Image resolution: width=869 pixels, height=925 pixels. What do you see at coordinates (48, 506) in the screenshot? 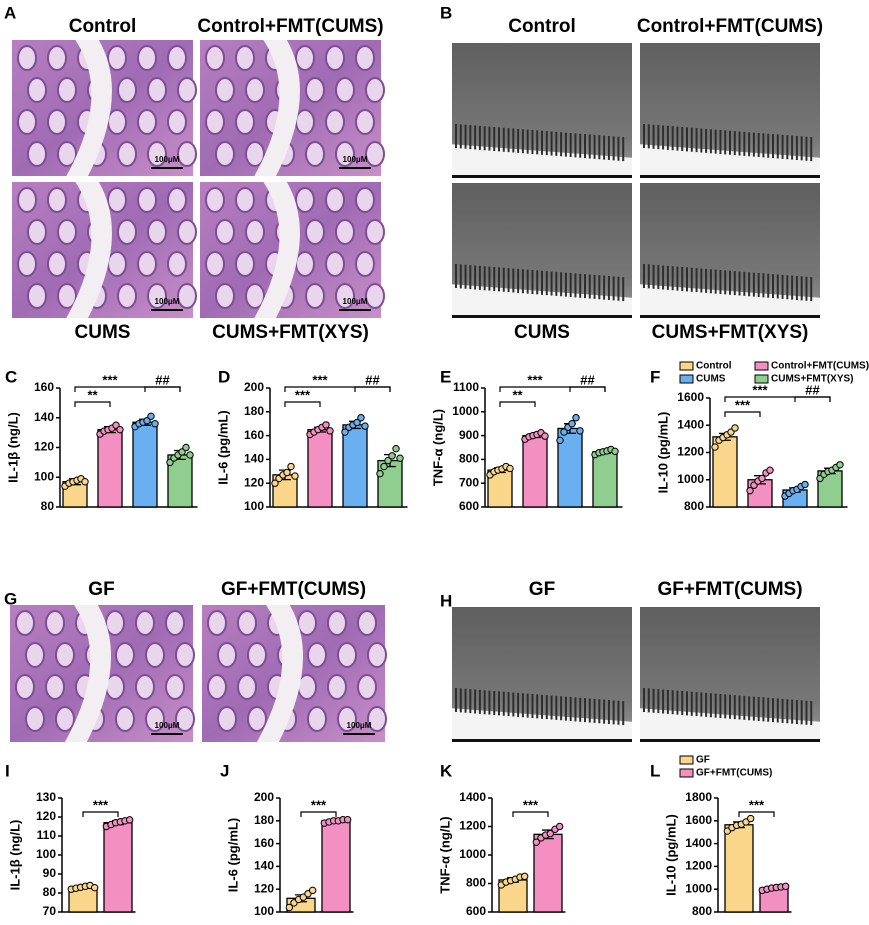
I see `y-tick-label: 80` at bounding box center [48, 506].